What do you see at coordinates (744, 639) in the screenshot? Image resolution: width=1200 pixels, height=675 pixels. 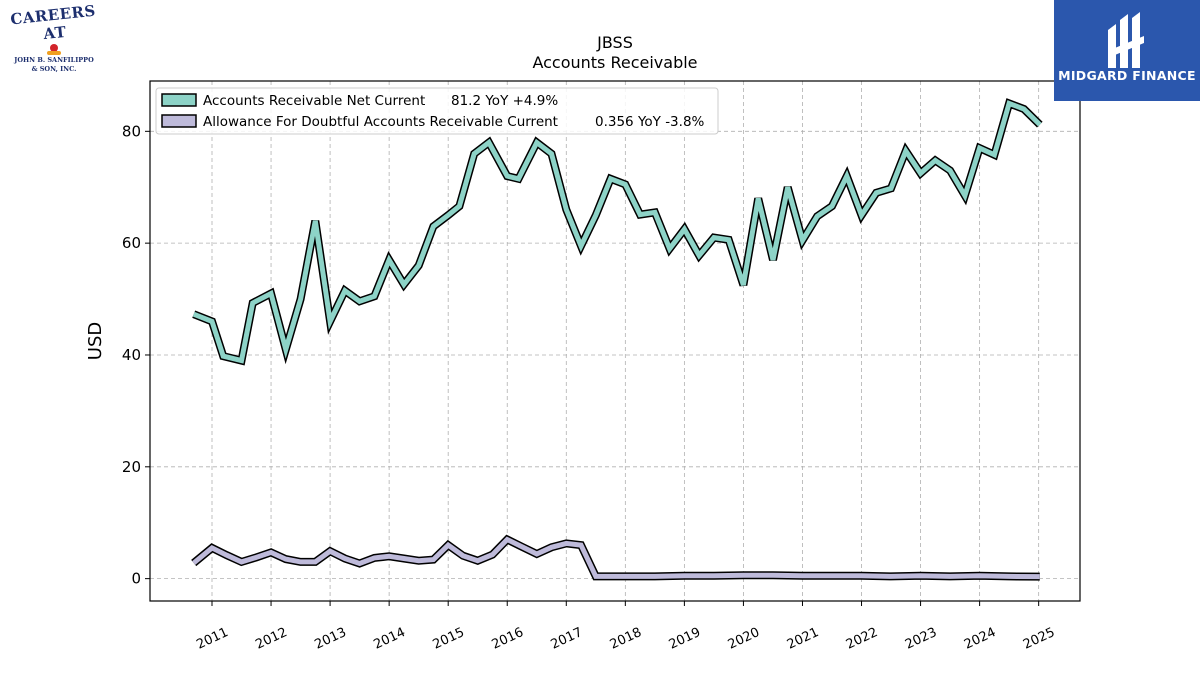 I see `x-tick-label: 2020` at bounding box center [744, 639].